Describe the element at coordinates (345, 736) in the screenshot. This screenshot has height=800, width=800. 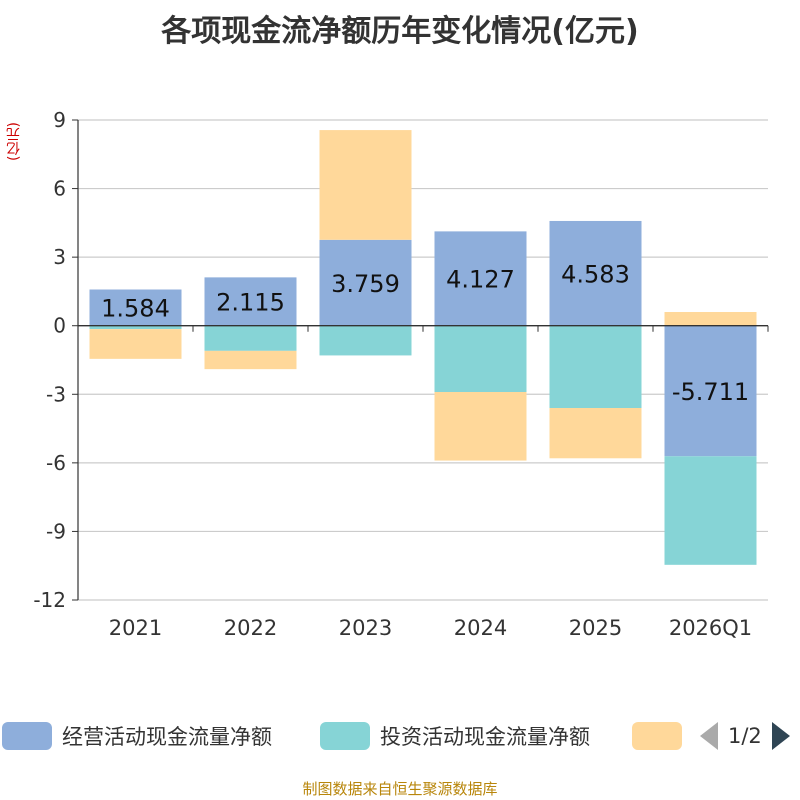
I see `legend-swatch-investing` at that location.